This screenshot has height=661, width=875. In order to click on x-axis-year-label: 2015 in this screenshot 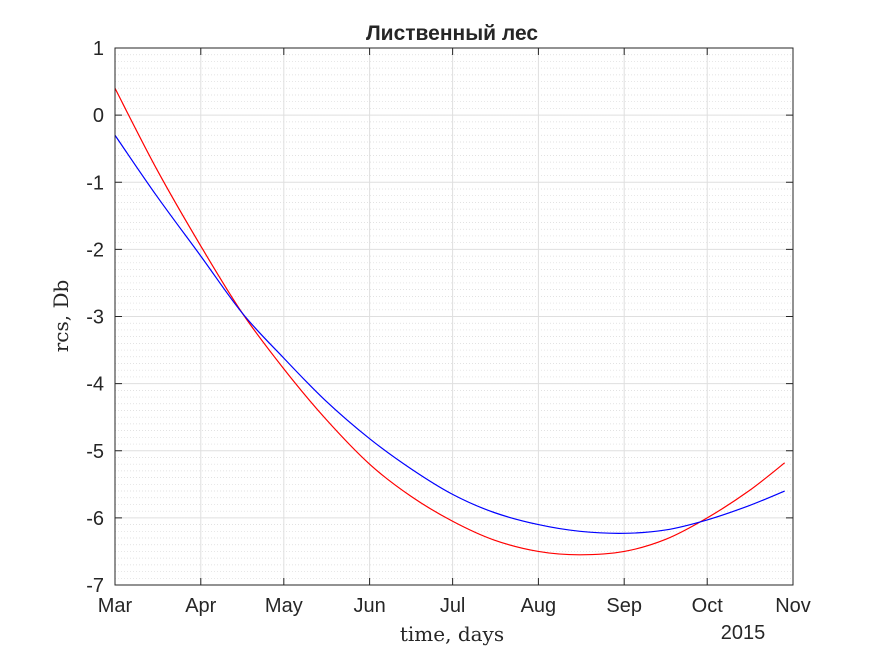, I will do `click(743, 633)`.